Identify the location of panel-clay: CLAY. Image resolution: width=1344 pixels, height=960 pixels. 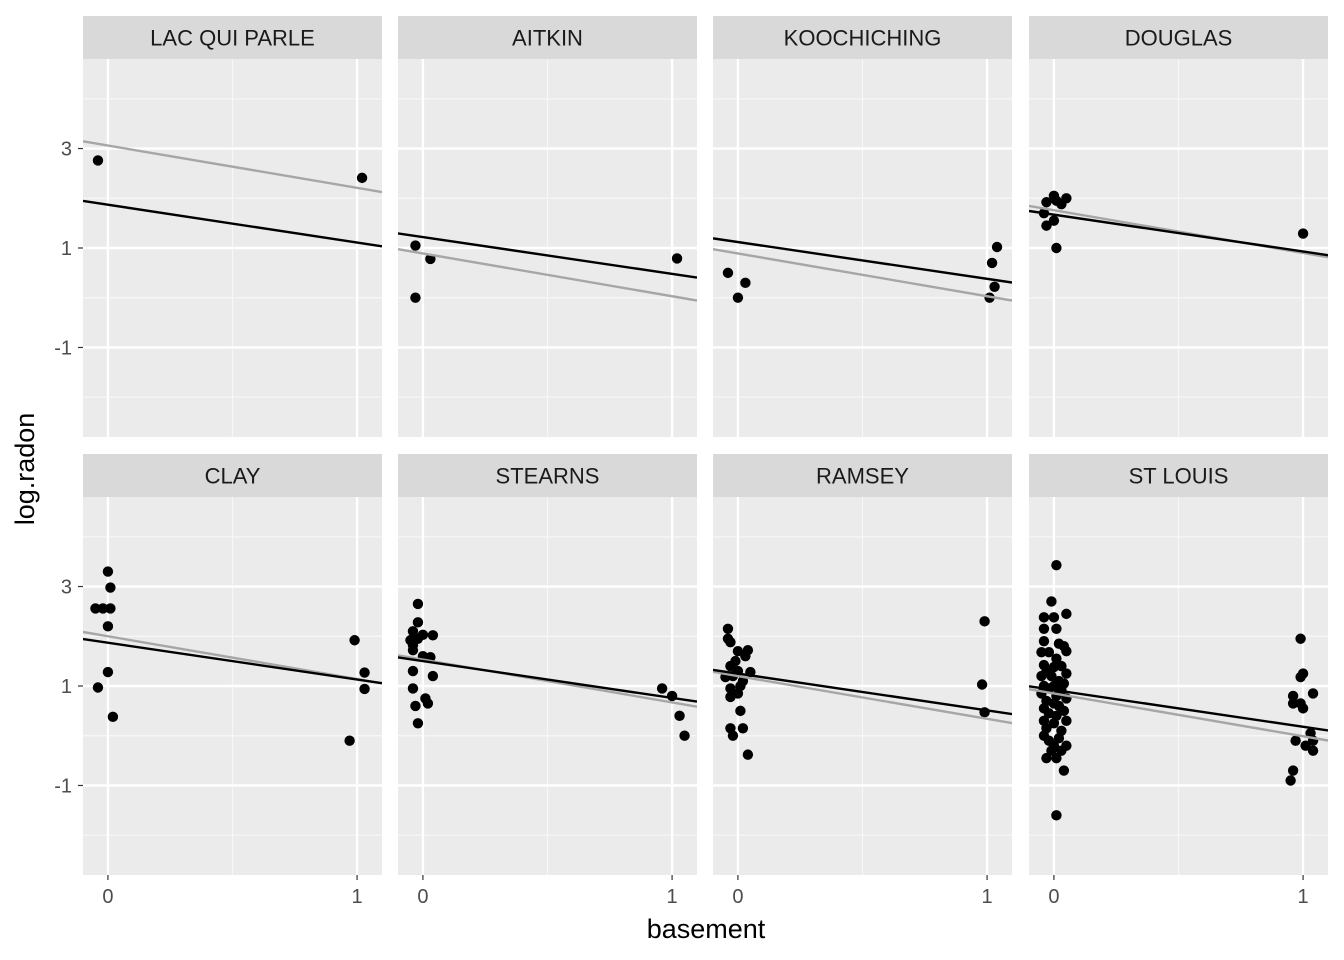
(232, 664).